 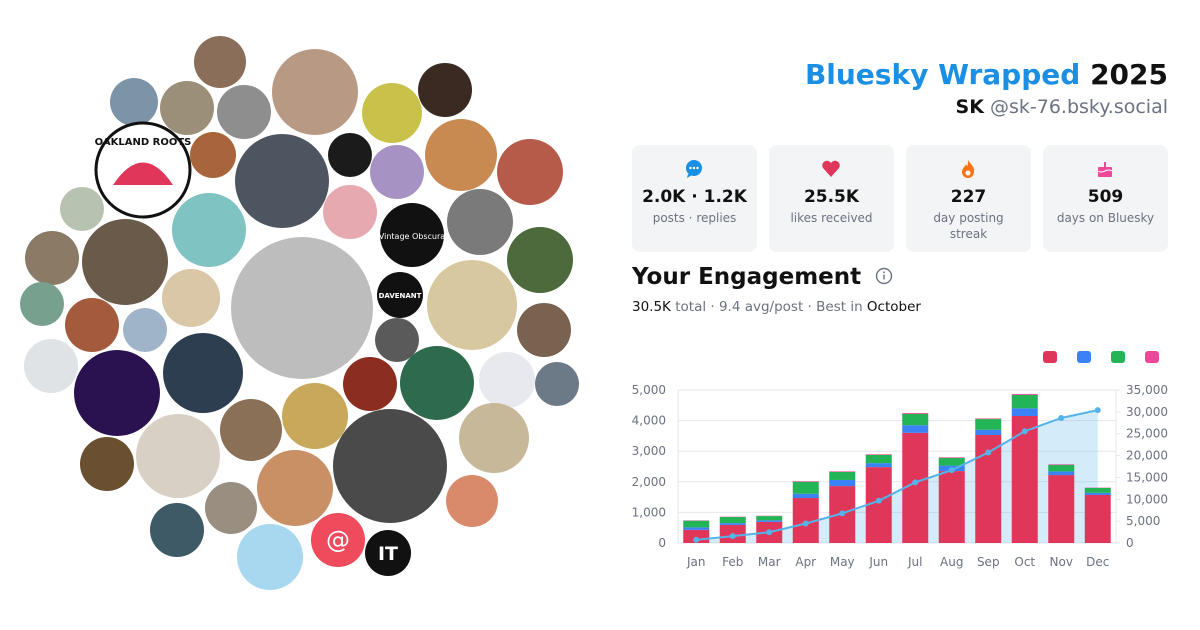 I want to click on stat-value: 2.0K · 1.2K, so click(x=694, y=197).